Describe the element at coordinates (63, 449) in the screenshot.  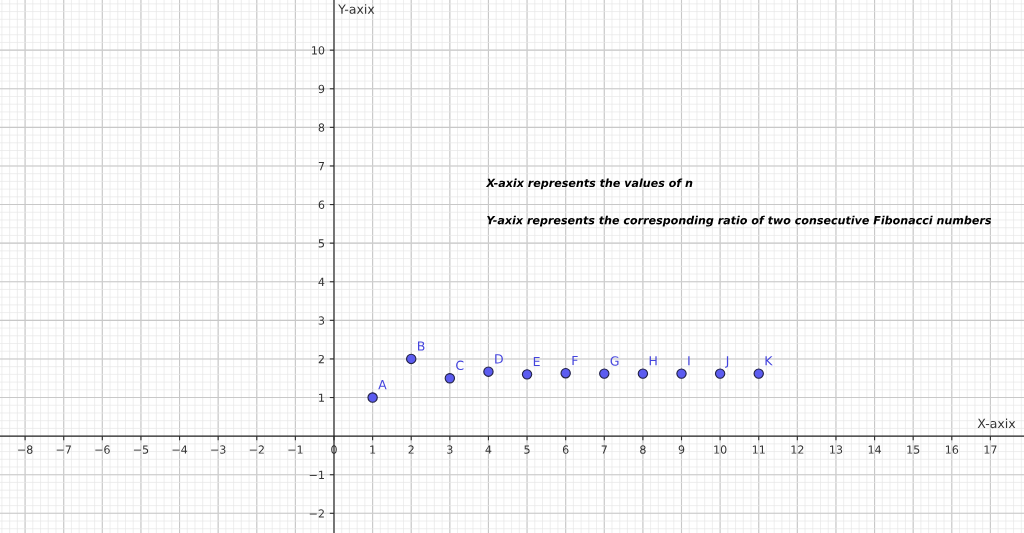
I see `x-tick-label: −7` at that location.